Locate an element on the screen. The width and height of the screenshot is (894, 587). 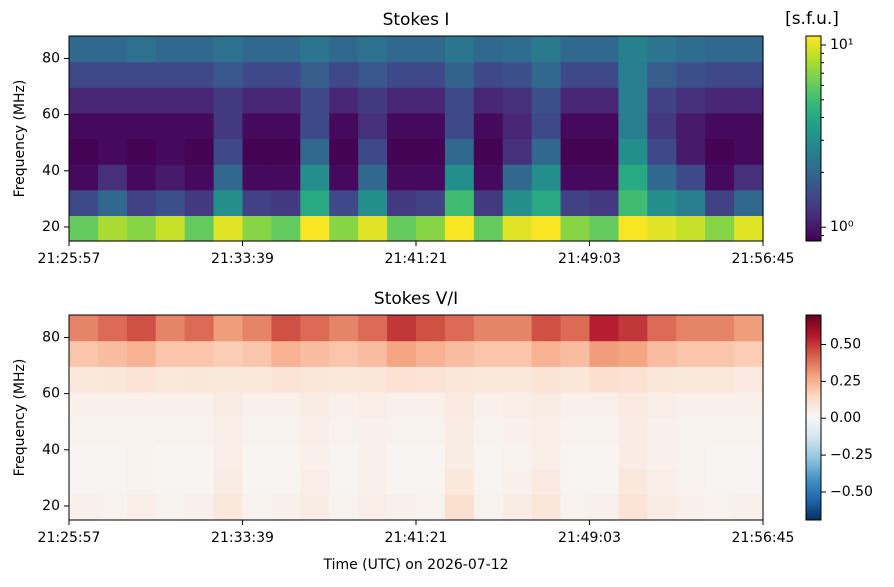
x-tick-label: 21:33:39 is located at coordinates (242, 538).